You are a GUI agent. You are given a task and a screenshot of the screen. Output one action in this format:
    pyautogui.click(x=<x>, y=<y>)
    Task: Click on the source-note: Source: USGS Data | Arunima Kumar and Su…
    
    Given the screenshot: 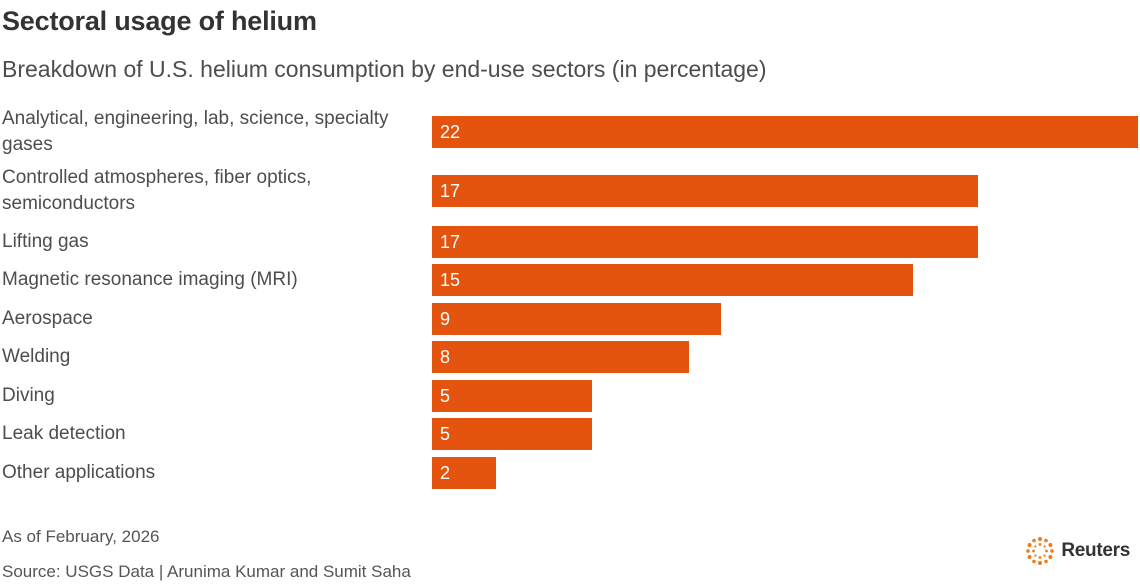 What is the action you would take?
    pyautogui.click(x=206, y=571)
    